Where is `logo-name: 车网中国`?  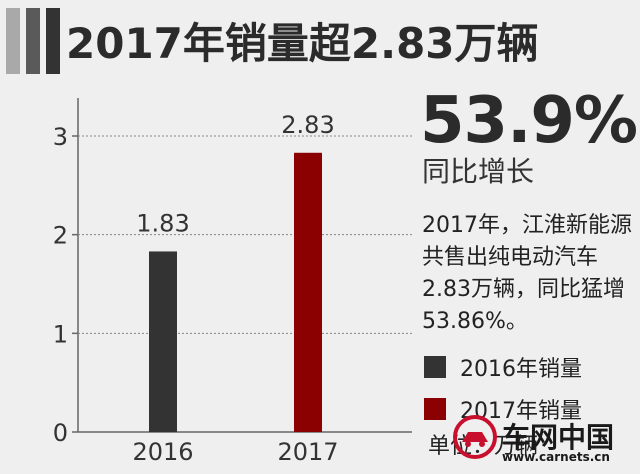 logo-name: 车网中国 is located at coordinates (558, 437).